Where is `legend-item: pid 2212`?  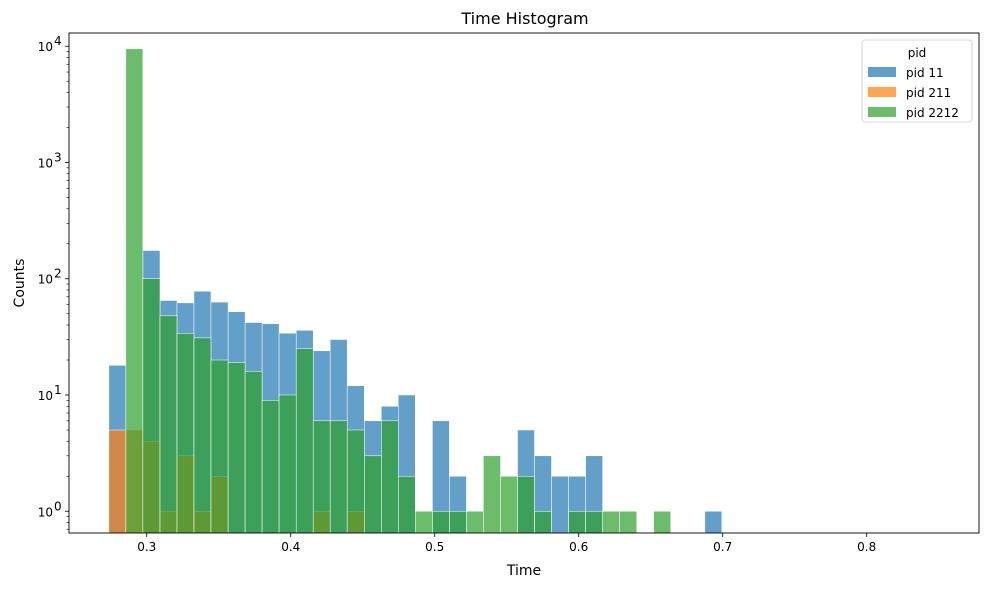
legend-item: pid 2212 is located at coordinates (913, 113).